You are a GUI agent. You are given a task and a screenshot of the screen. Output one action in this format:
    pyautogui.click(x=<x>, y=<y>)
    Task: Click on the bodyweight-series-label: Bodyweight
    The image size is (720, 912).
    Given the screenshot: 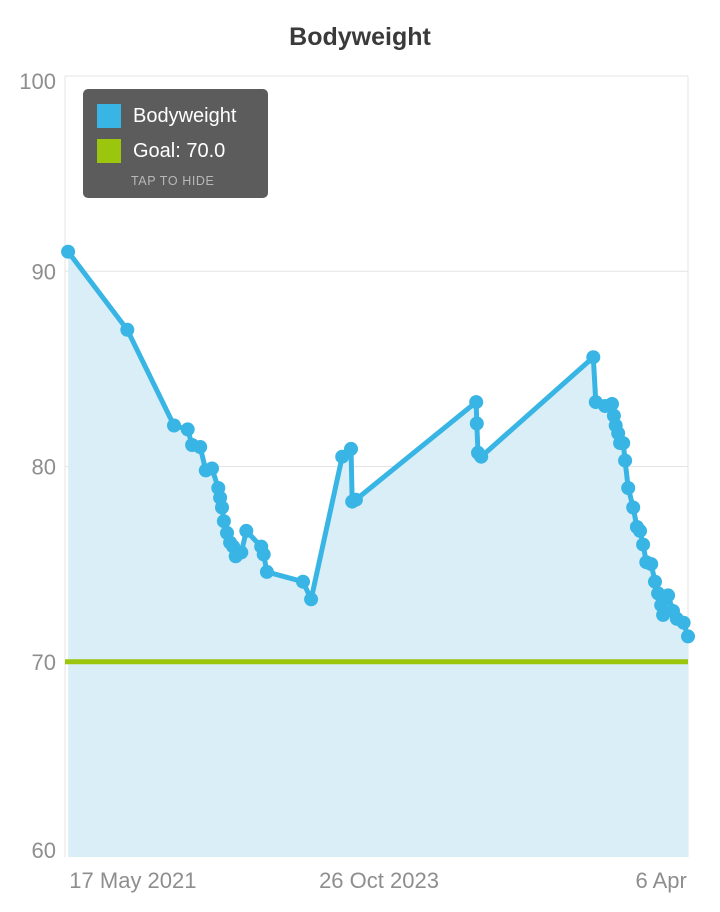 What is the action you would take?
    pyautogui.click(x=185, y=116)
    